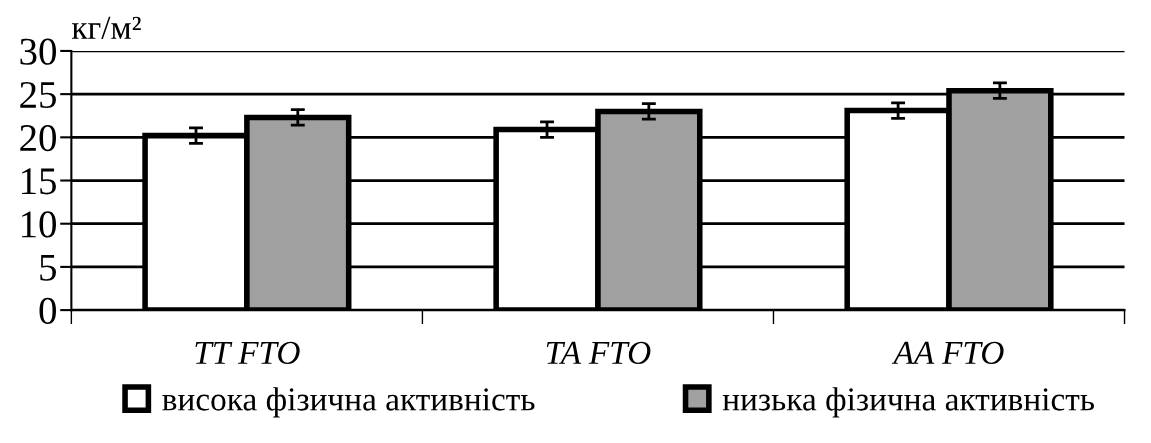  Describe the element at coordinates (38, 138) in the screenshot. I see `y-tick-label: 20` at that location.